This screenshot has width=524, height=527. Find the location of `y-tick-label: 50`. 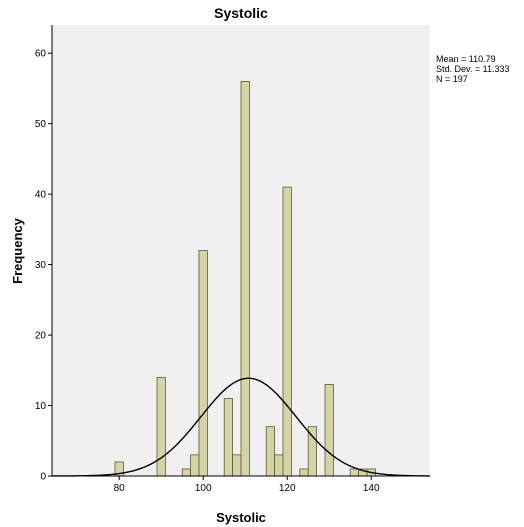

y-tick-label: 50 is located at coordinates (41, 124).